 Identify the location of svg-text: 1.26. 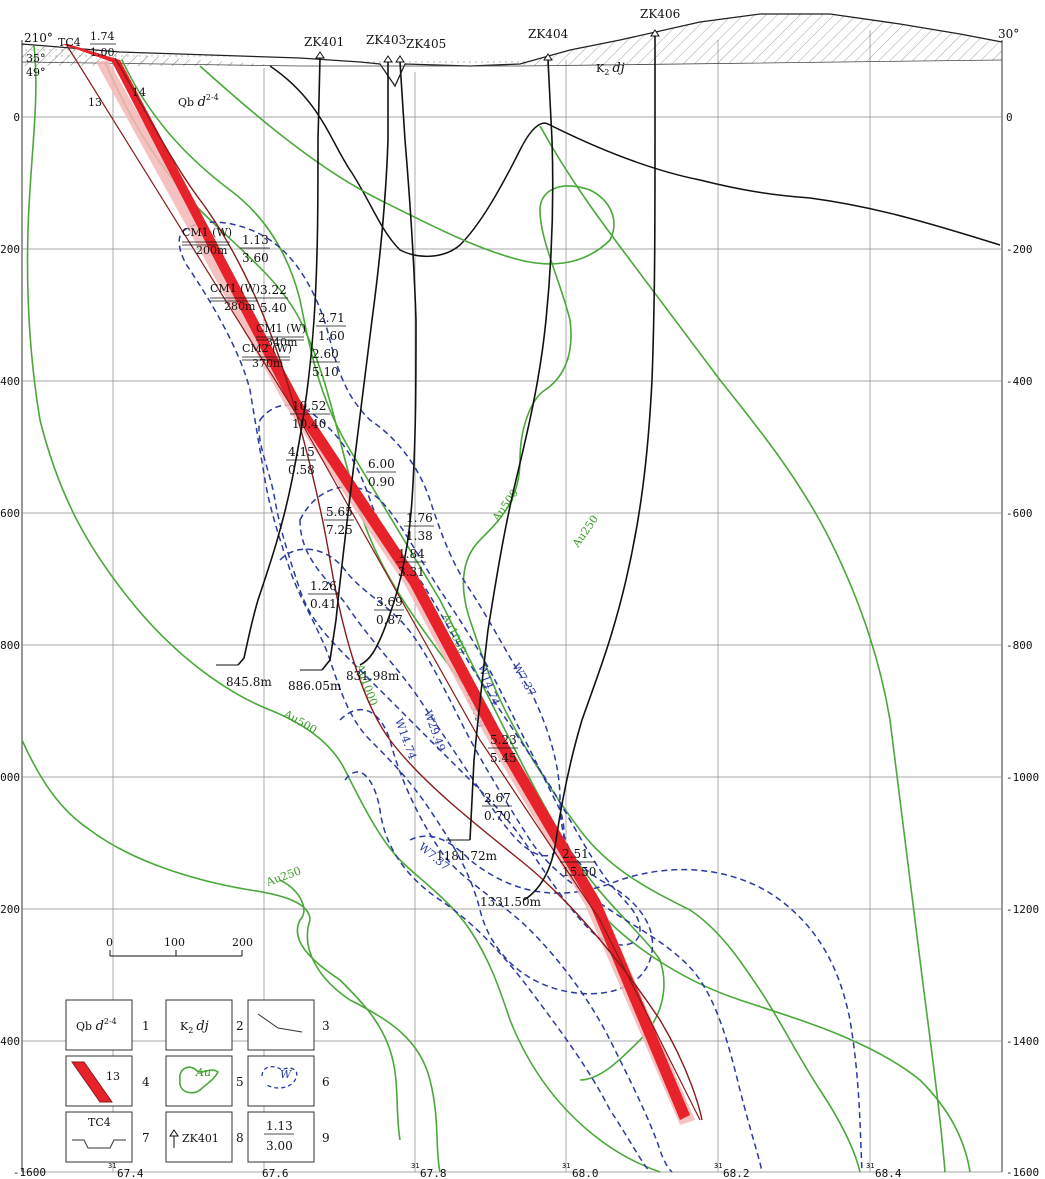
(323, 586).